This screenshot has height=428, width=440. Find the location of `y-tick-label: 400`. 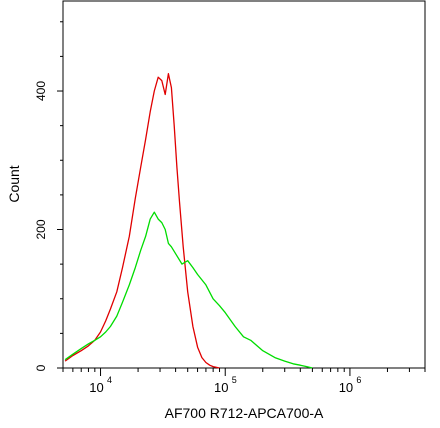

y-tick-label: 400 is located at coordinates (41, 91).